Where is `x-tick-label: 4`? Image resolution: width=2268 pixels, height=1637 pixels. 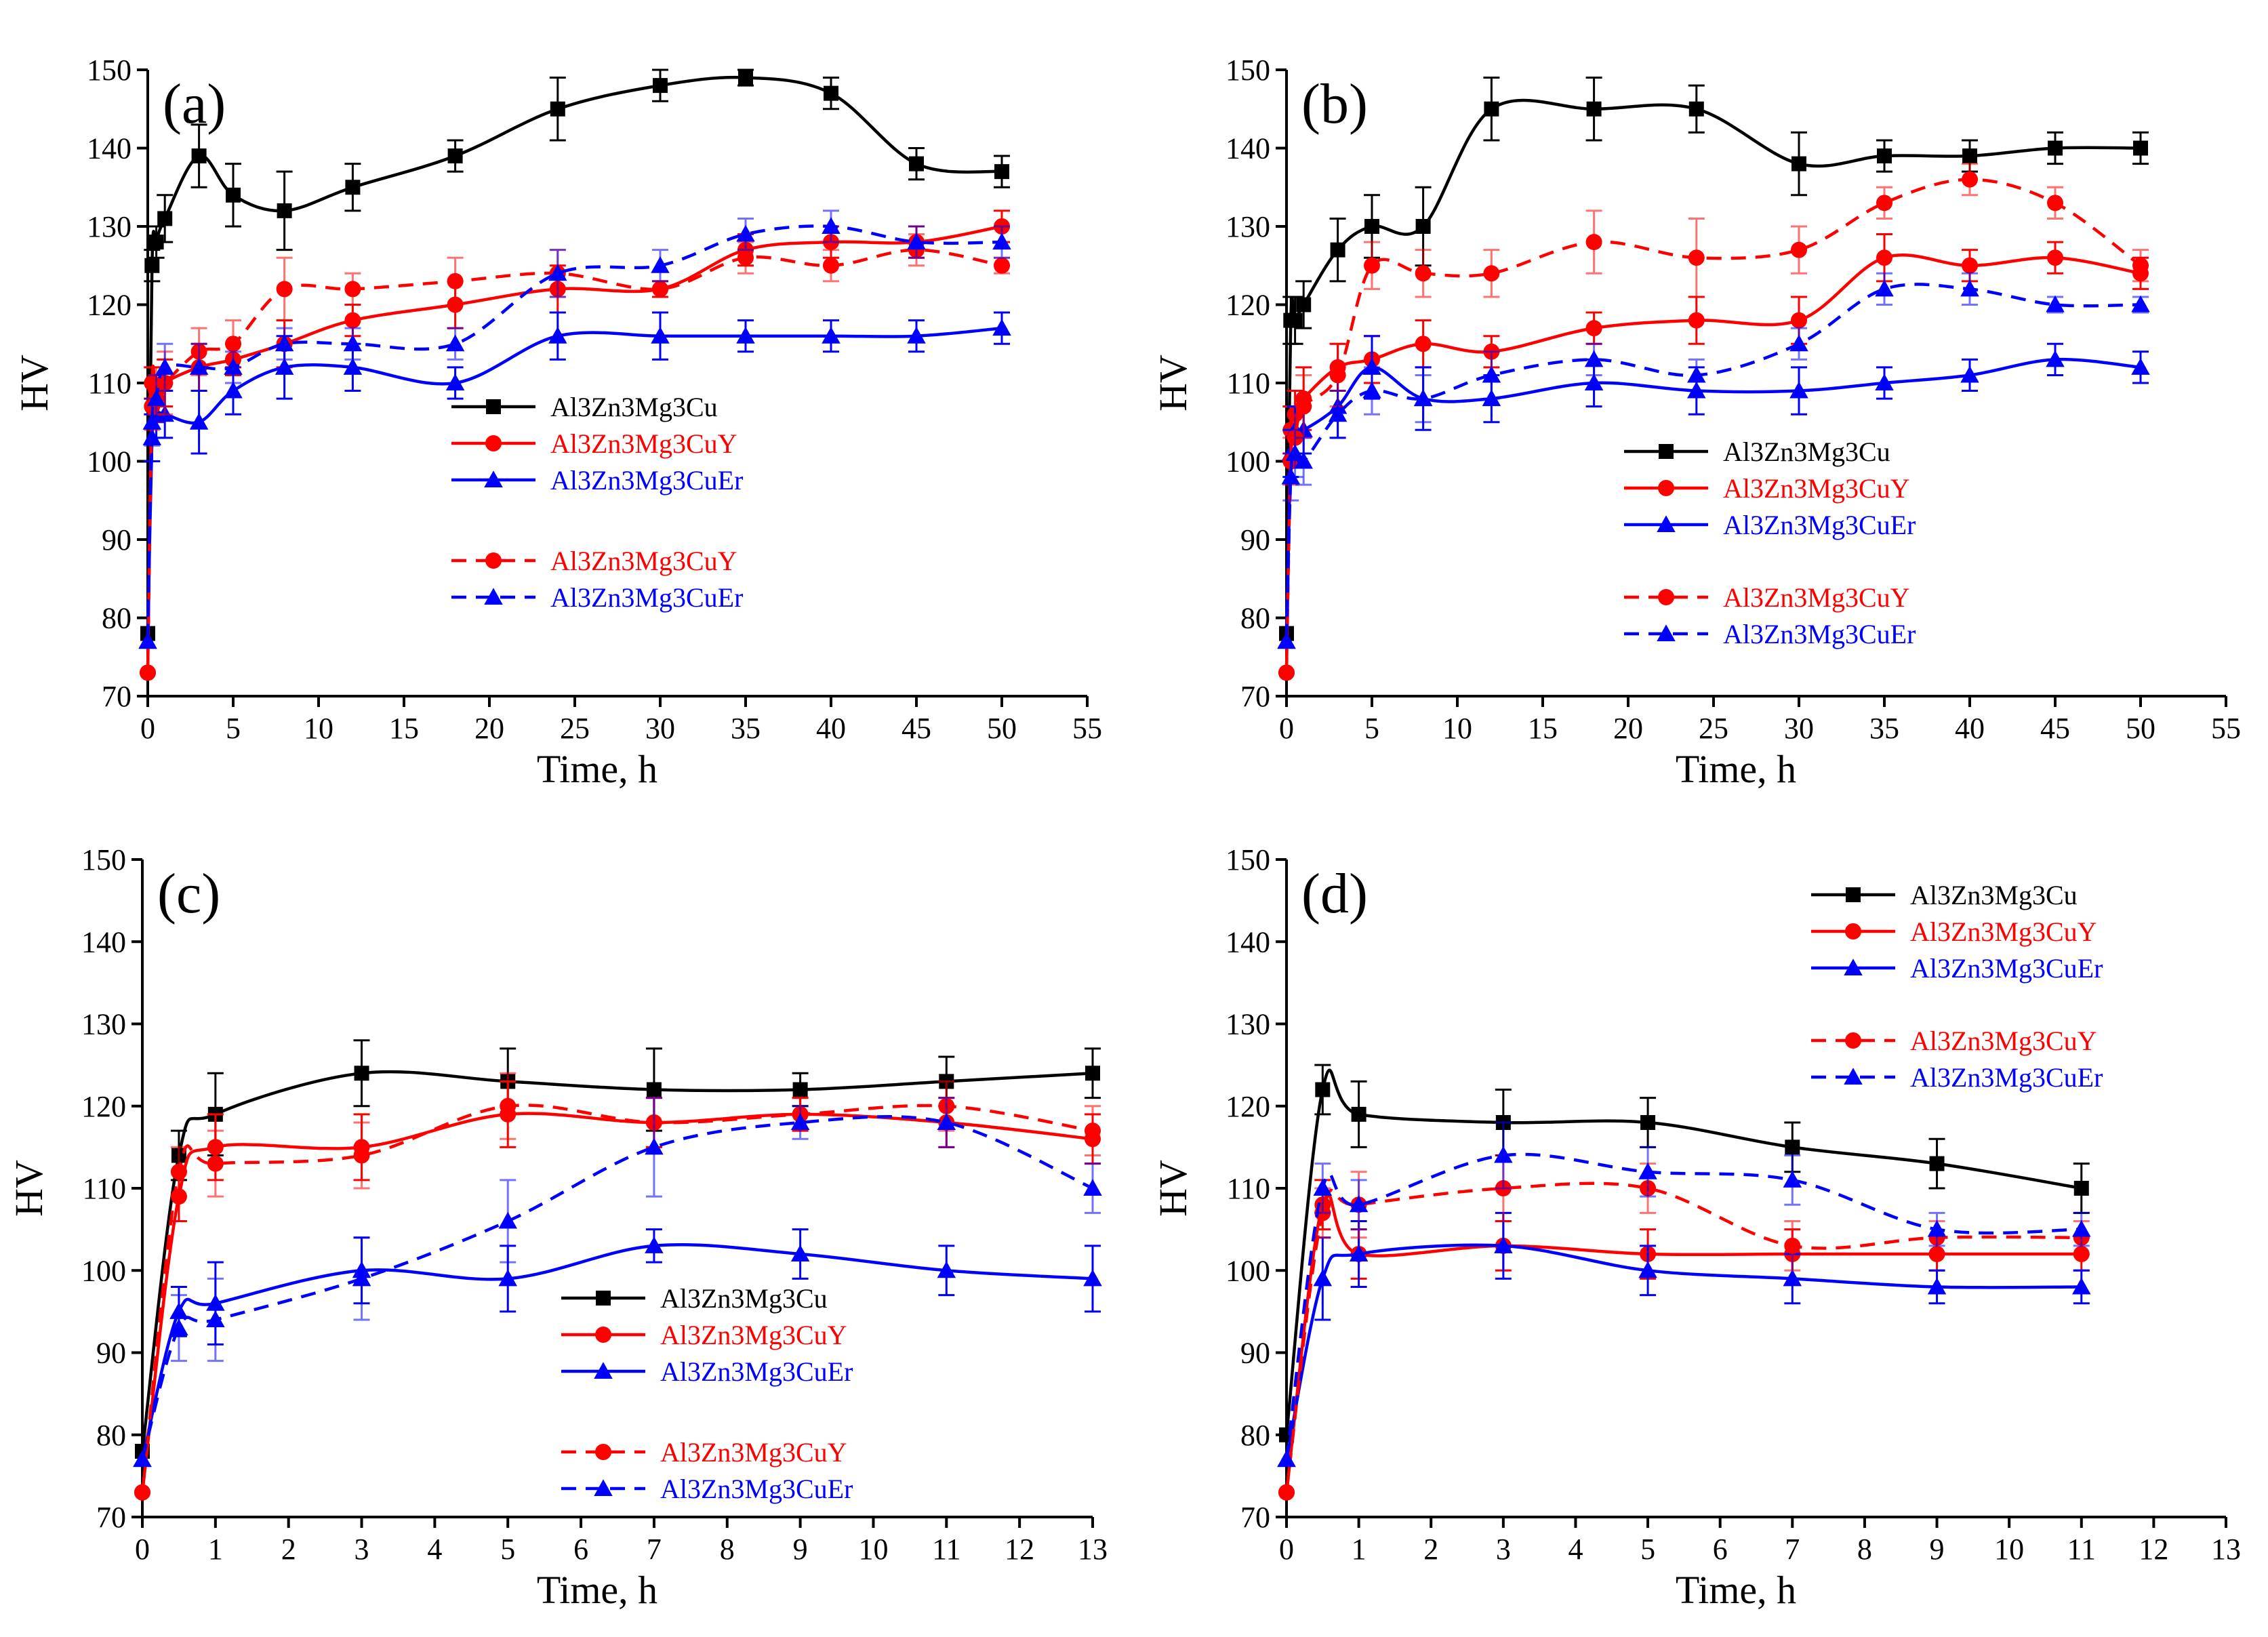
x-tick-label: 4 is located at coordinates (1575, 1549).